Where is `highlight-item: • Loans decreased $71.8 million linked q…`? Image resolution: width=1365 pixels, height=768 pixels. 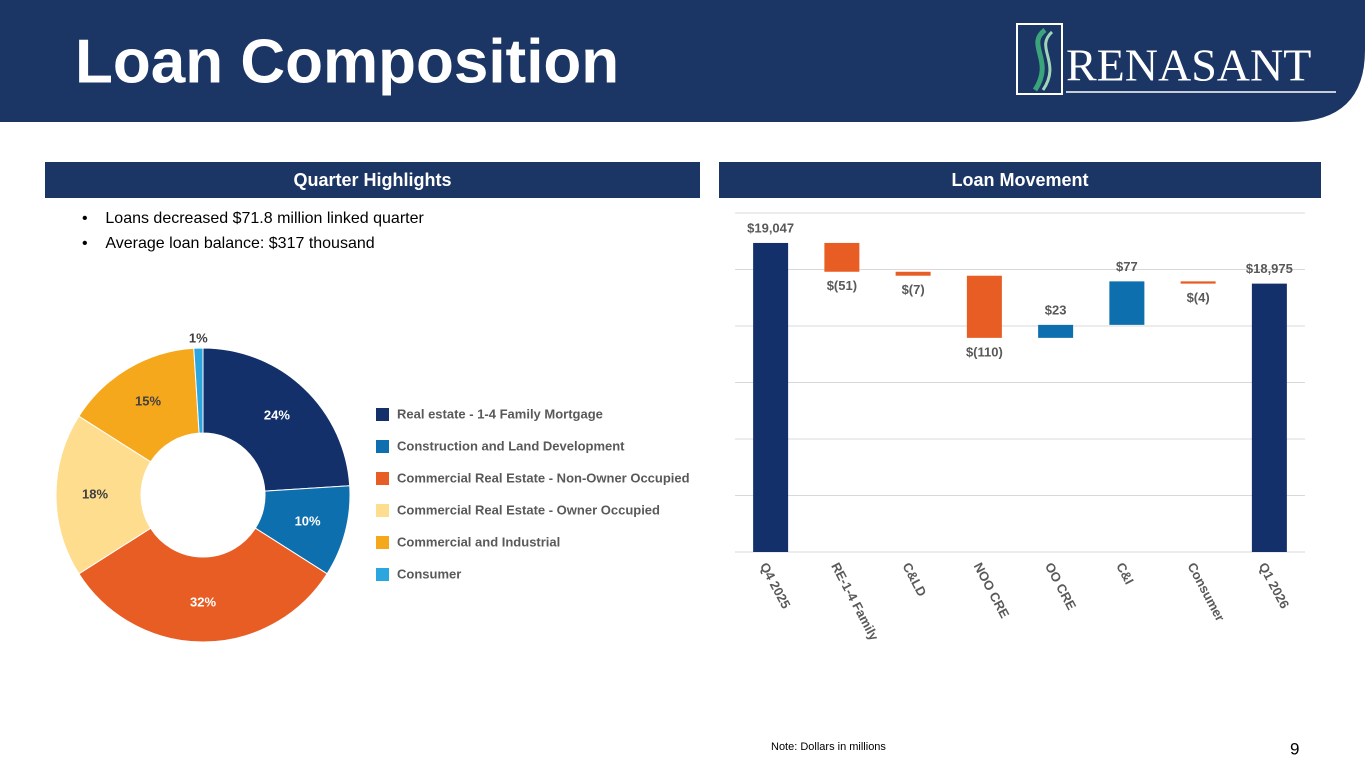
highlight-item: • Loans decreased $71.8 million linked q… is located at coordinates (253, 218).